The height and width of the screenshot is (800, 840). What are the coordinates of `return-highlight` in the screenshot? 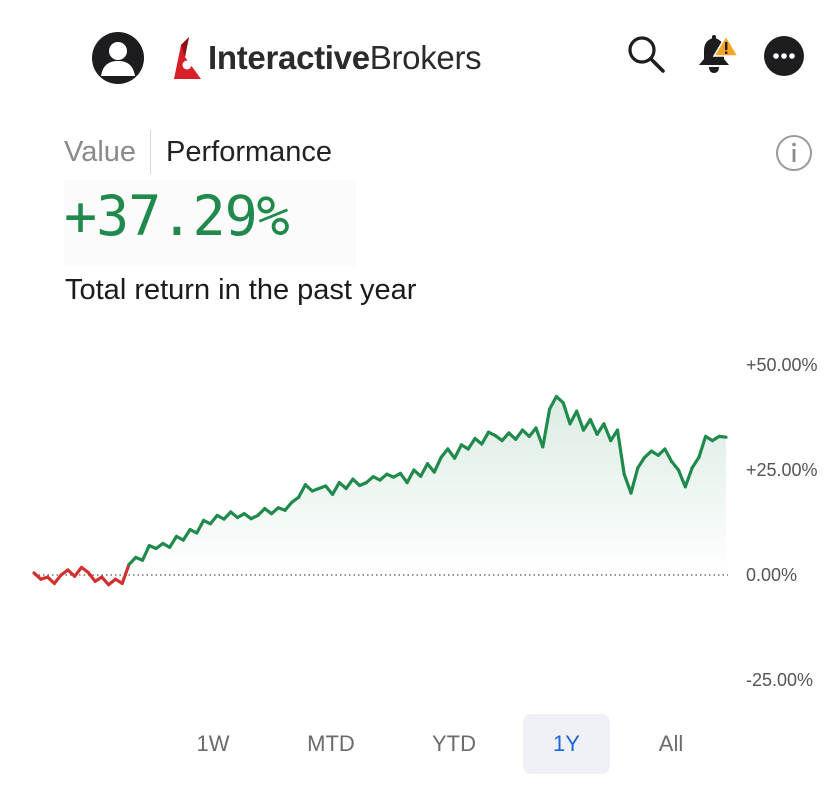 It's located at (210, 223).